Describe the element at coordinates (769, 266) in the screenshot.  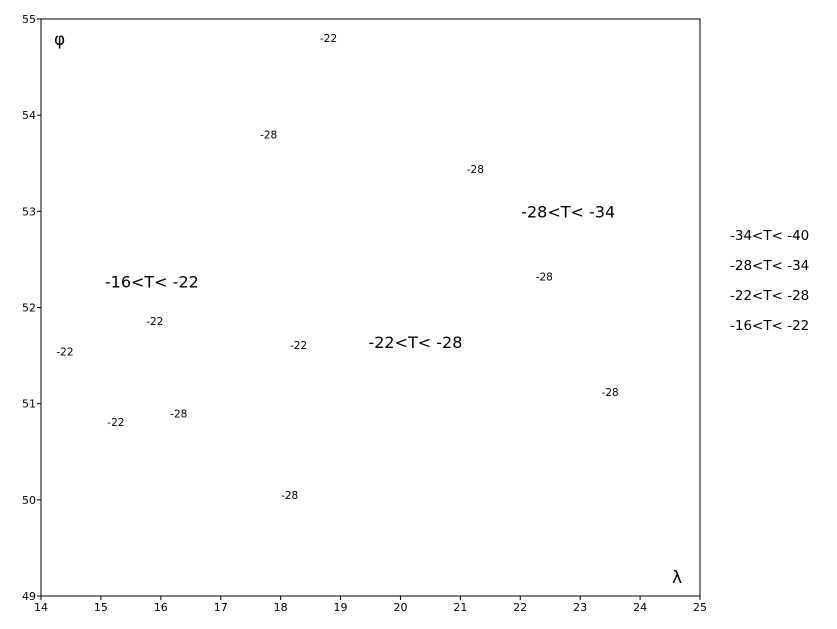
I see `legend-entry: -28<T< -34` at that location.